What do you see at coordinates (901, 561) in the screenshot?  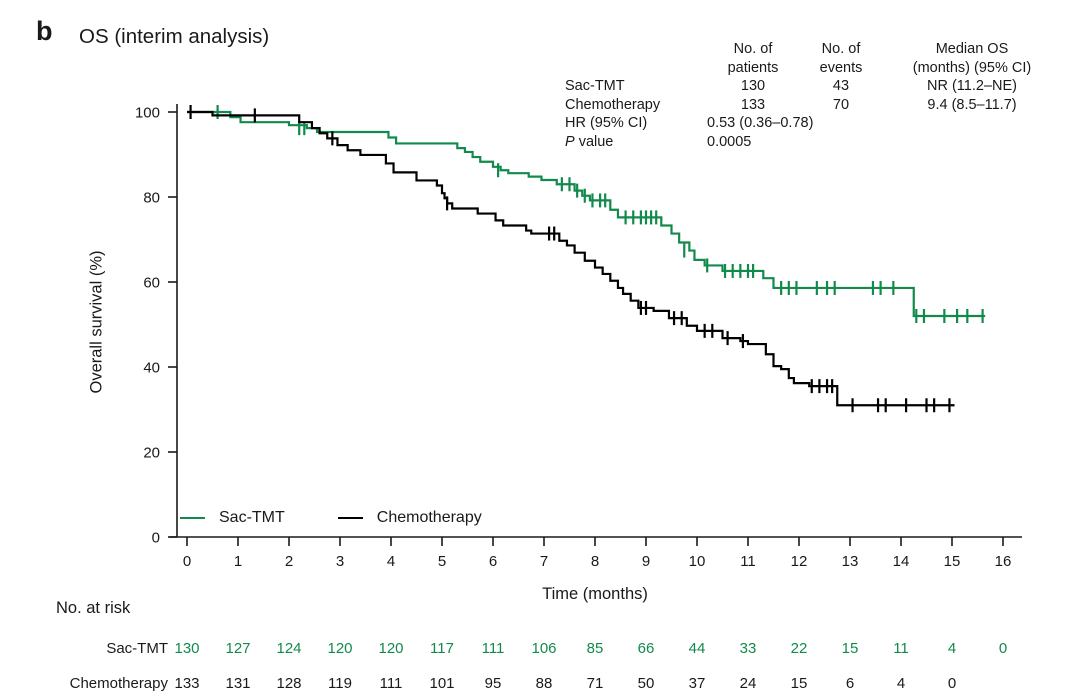 I see `x-tick-label: 14` at bounding box center [901, 561].